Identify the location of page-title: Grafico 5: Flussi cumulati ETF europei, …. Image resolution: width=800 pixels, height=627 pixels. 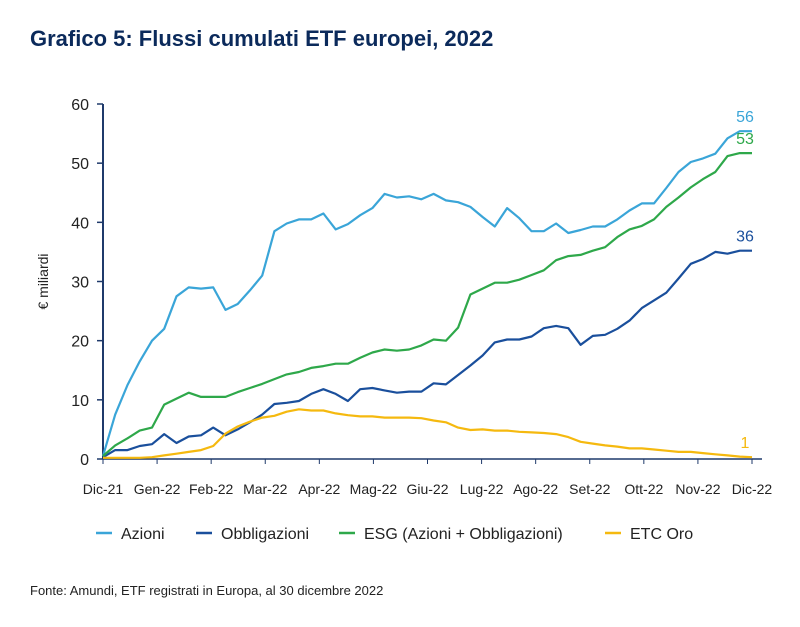
(262, 38).